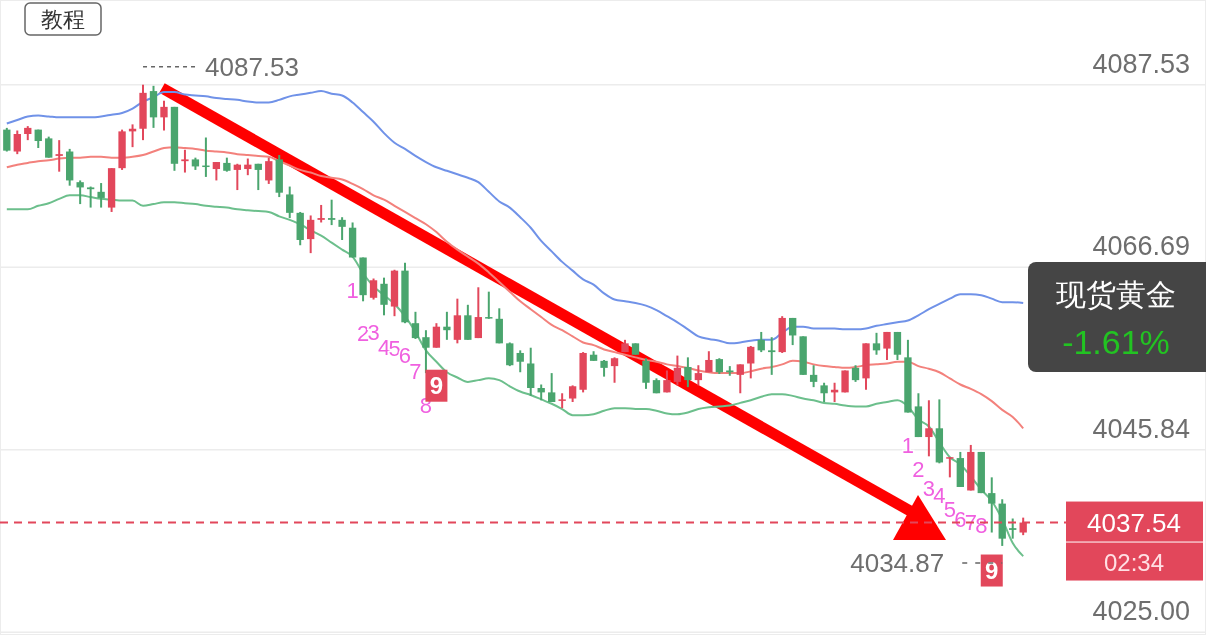 The image size is (1206, 635). Describe the element at coordinates (918, 470) in the screenshot. I see `text: 2` at that location.